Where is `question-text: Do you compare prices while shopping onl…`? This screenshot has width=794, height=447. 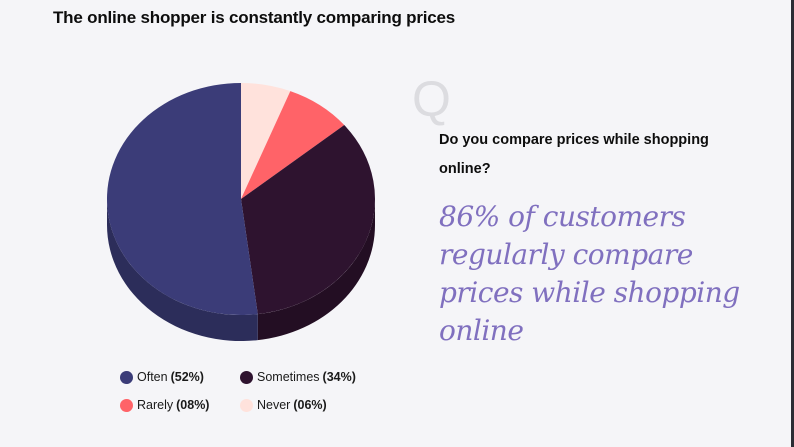
question-text: Do you compare prices while shopping onl… is located at coordinates (574, 154).